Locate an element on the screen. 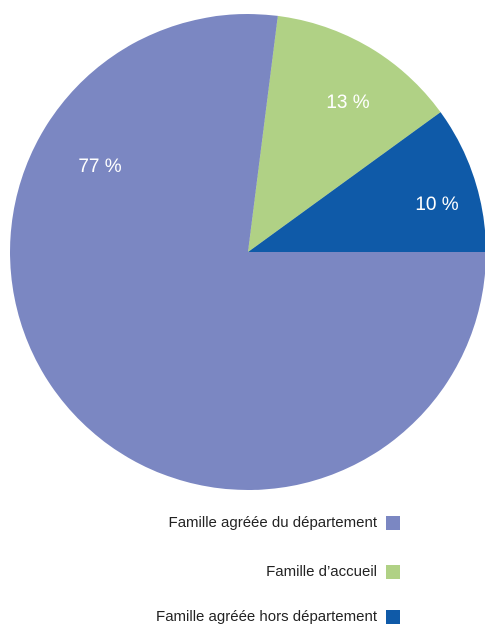 The height and width of the screenshot is (627, 485). data-label: 13 % is located at coordinates (347, 102).